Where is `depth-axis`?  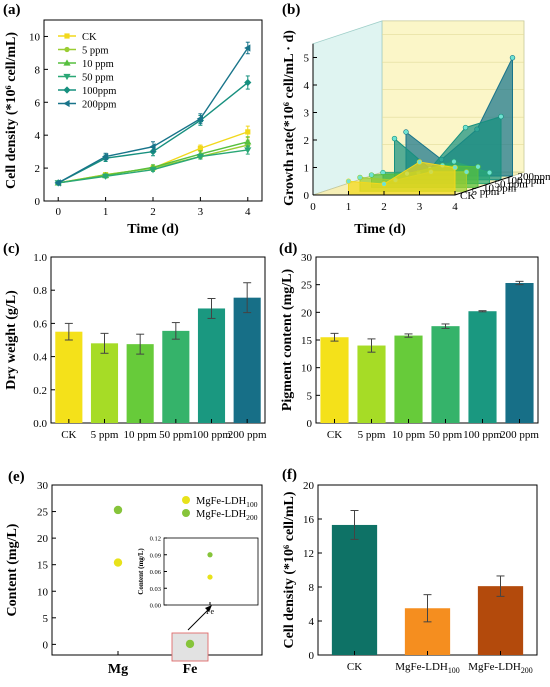 depth-axis is located at coordinates (483, 185).